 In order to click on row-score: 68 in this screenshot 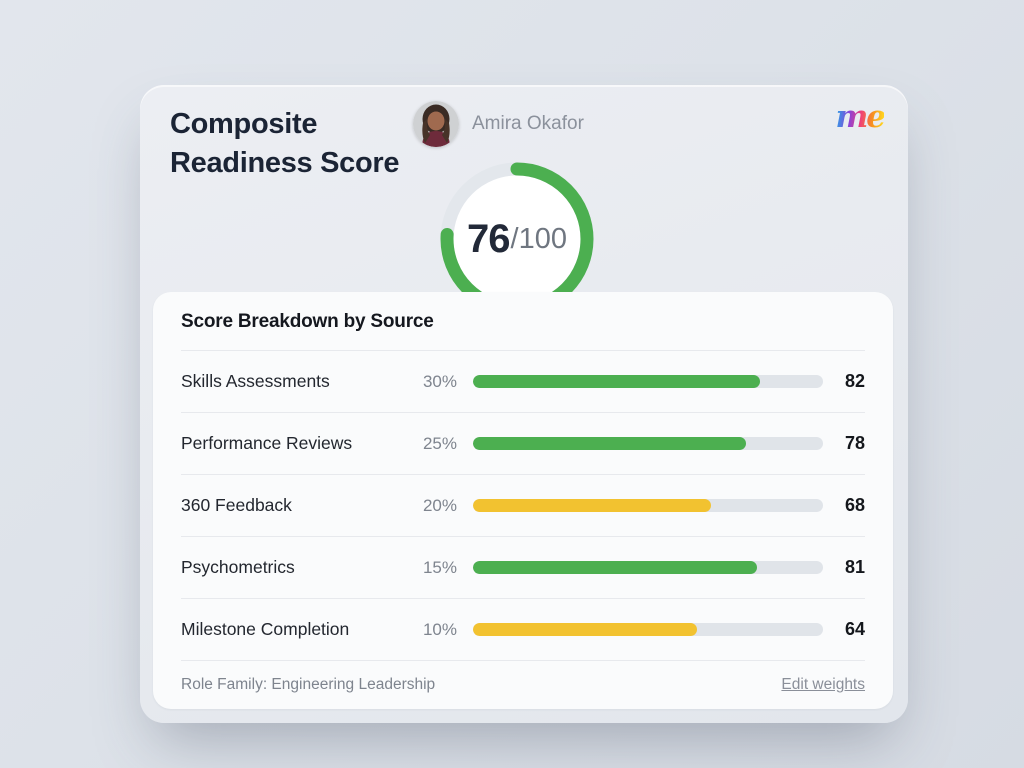, I will do `click(854, 505)`.